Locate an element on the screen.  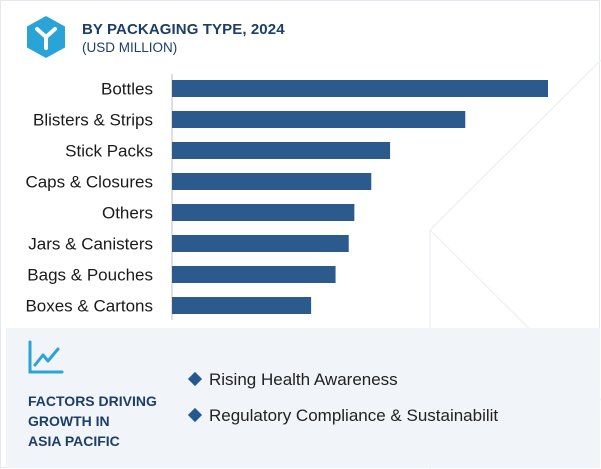
category-label: Bottles is located at coordinates (127, 89).